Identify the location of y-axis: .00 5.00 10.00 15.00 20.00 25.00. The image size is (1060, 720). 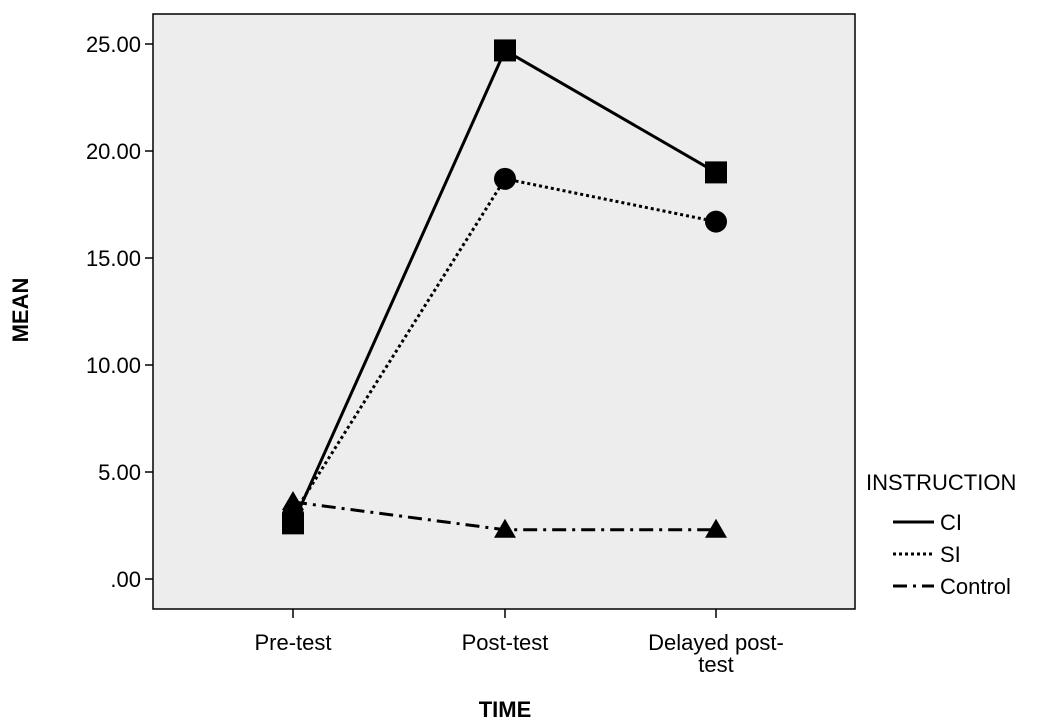
(119, 312).